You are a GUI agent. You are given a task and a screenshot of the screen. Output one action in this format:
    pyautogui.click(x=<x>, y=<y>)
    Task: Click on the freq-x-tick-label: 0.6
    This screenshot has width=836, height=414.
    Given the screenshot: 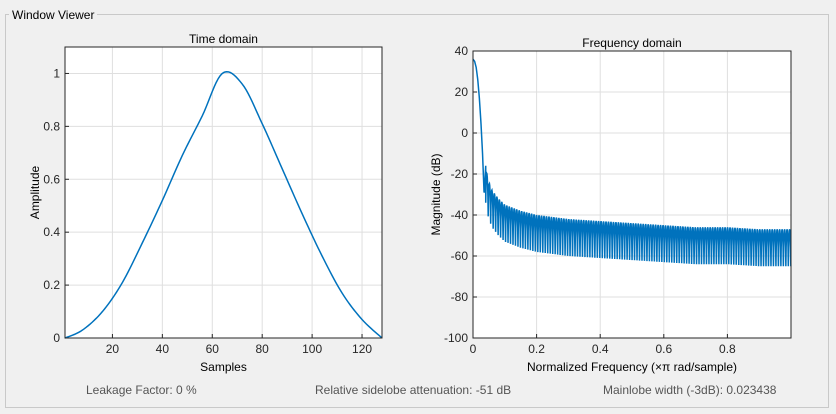 What is the action you would take?
    pyautogui.click(x=663, y=349)
    